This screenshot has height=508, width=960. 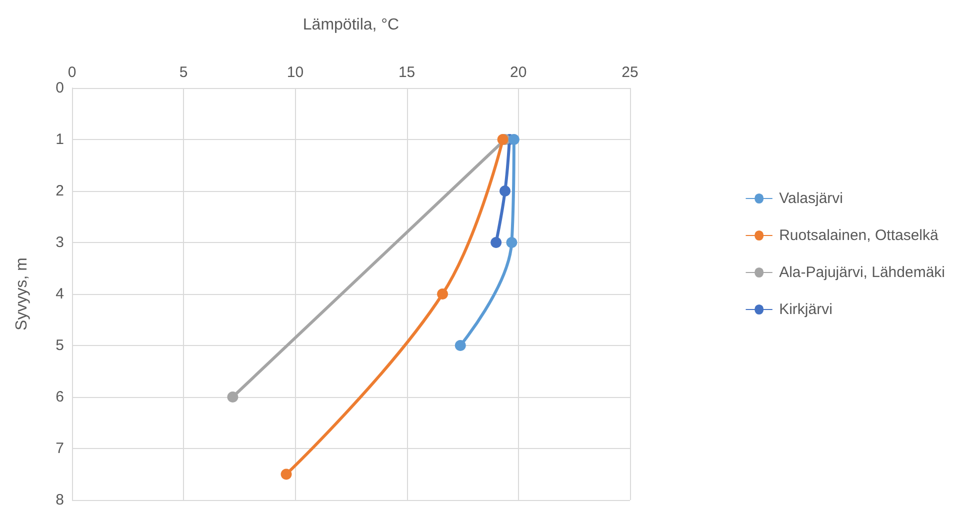 What do you see at coordinates (60, 448) in the screenshot?
I see `y-tick-label: 7` at bounding box center [60, 448].